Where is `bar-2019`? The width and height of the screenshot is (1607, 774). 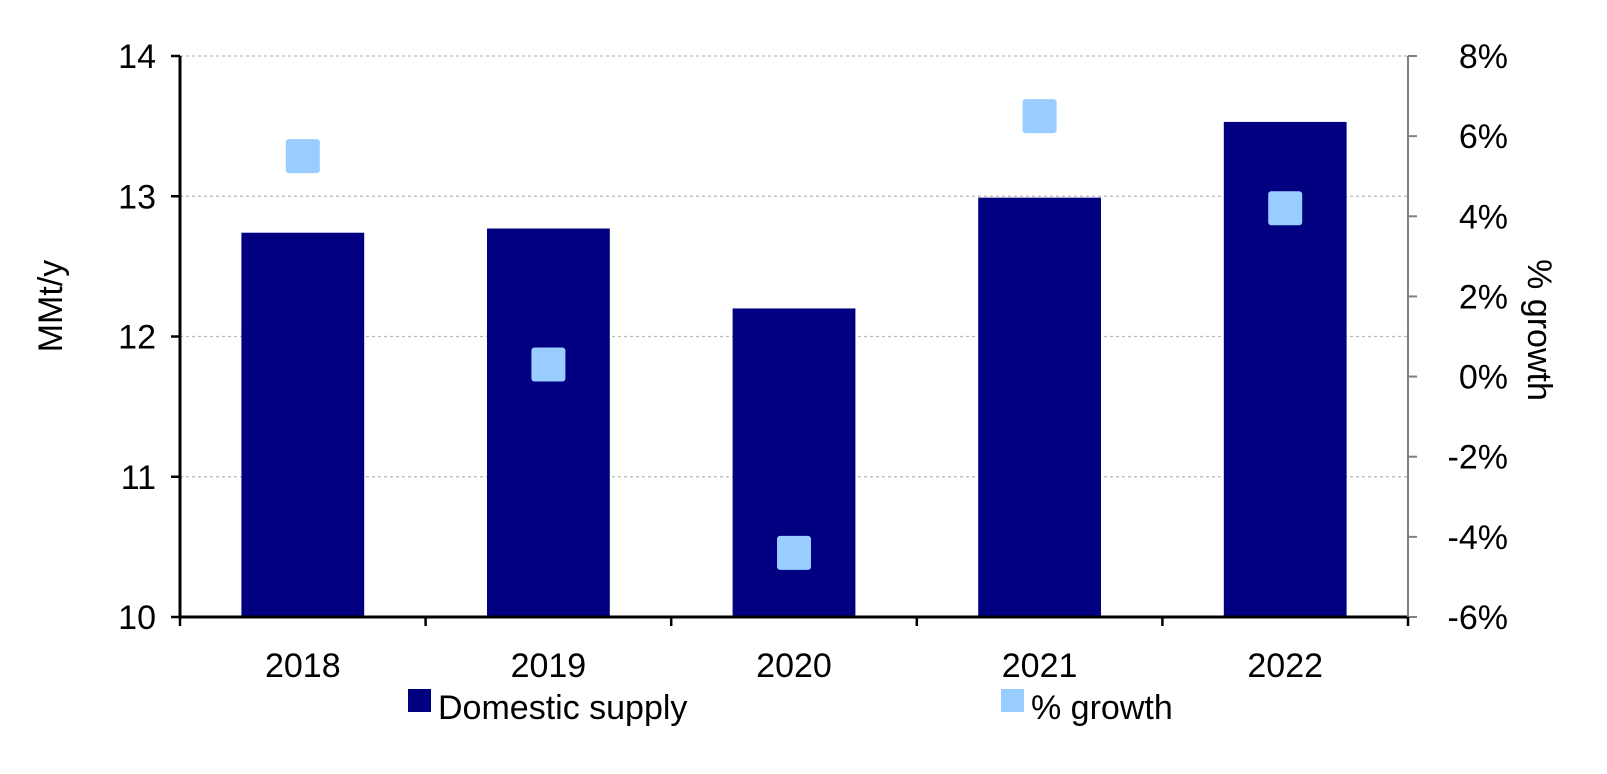
bar-2019 is located at coordinates (548, 422).